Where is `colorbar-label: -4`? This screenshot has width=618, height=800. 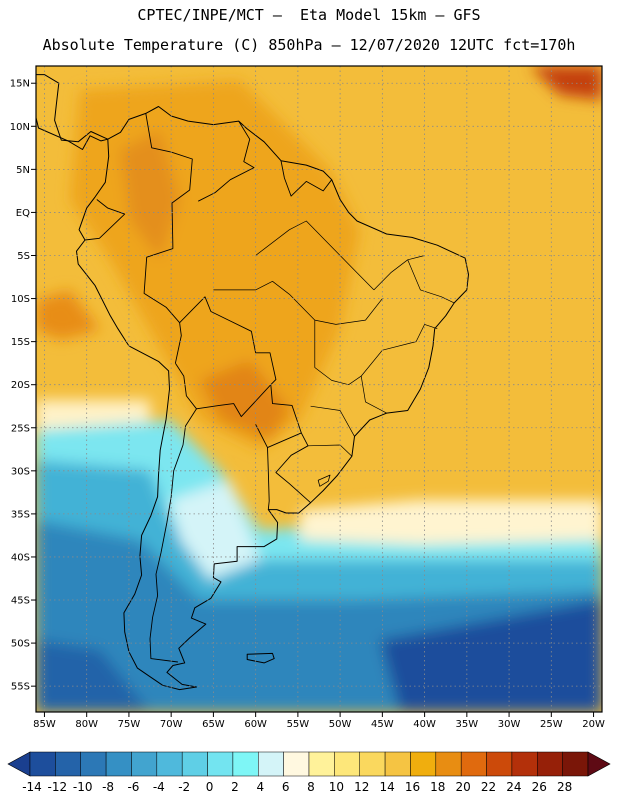 colorbar-label: -4 is located at coordinates (159, 787).